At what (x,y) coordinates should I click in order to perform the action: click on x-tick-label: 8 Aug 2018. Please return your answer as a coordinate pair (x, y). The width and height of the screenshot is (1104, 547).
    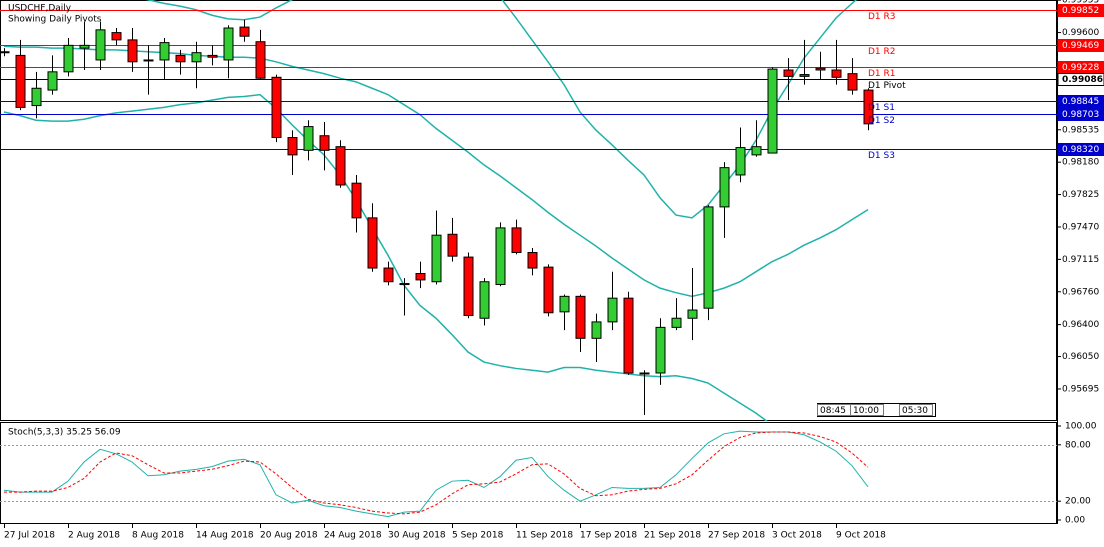
    Looking at the image, I should click on (158, 536).